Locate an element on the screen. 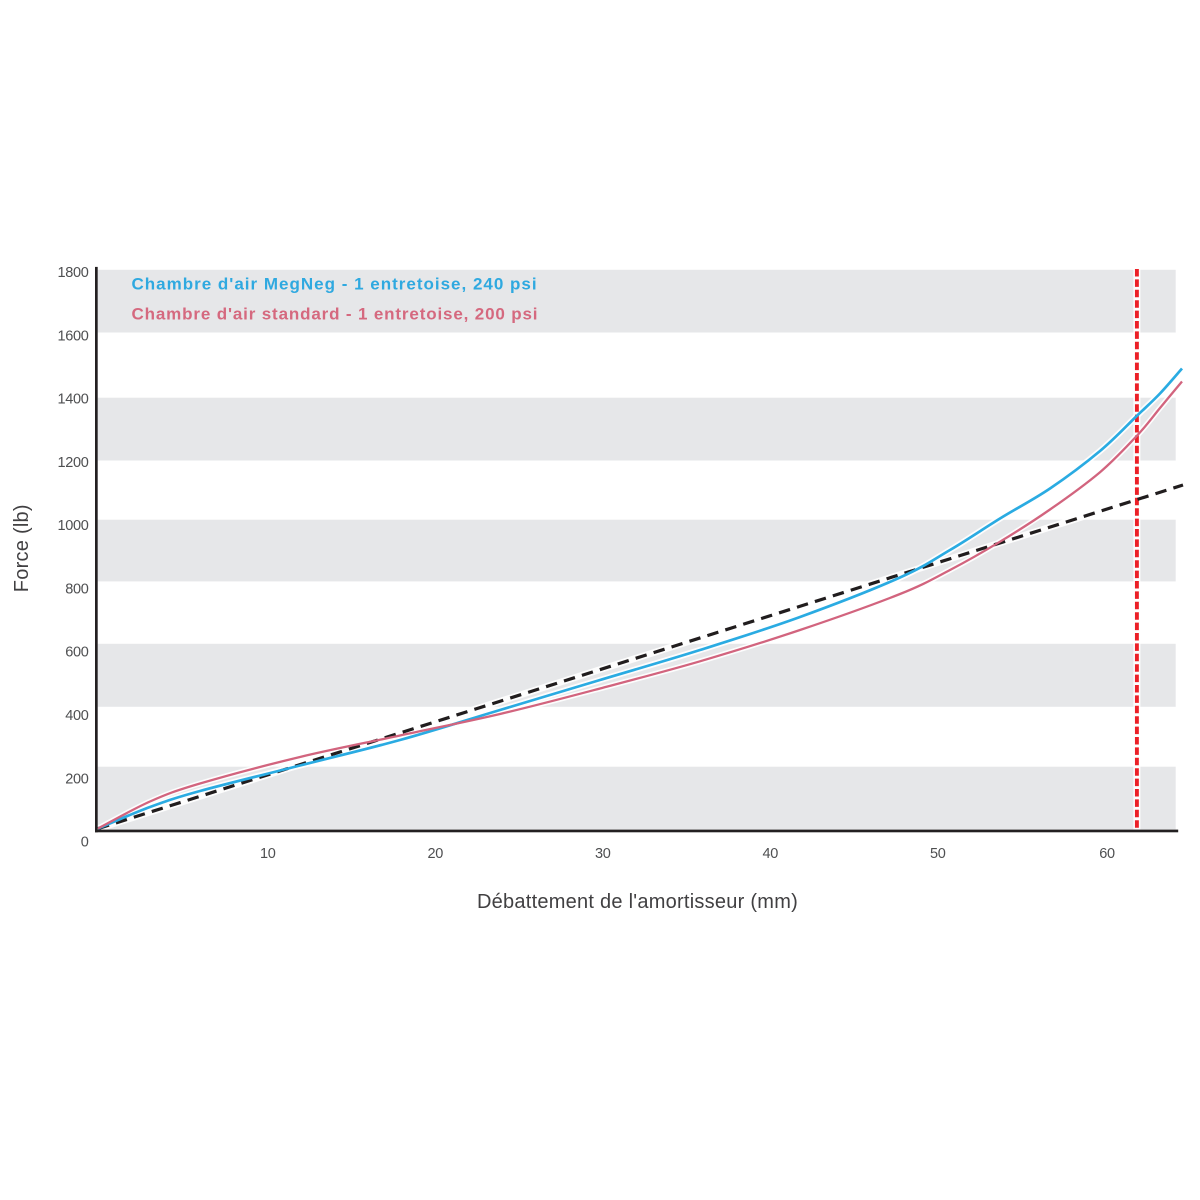 Image resolution: width=1200 pixels, height=1200 pixels. svg-text: 1400 is located at coordinates (72, 400).